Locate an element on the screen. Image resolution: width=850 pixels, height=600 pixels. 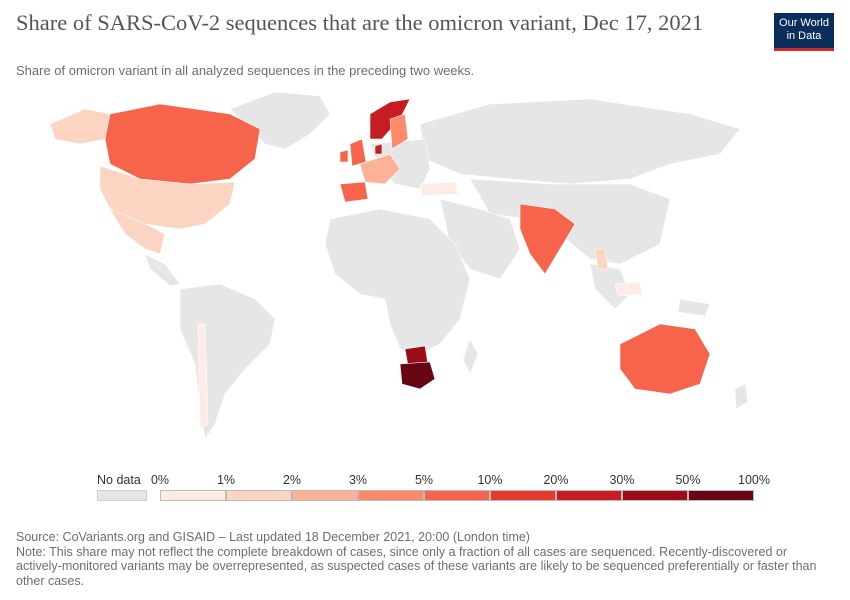
region-papua is located at coordinates (694, 307).